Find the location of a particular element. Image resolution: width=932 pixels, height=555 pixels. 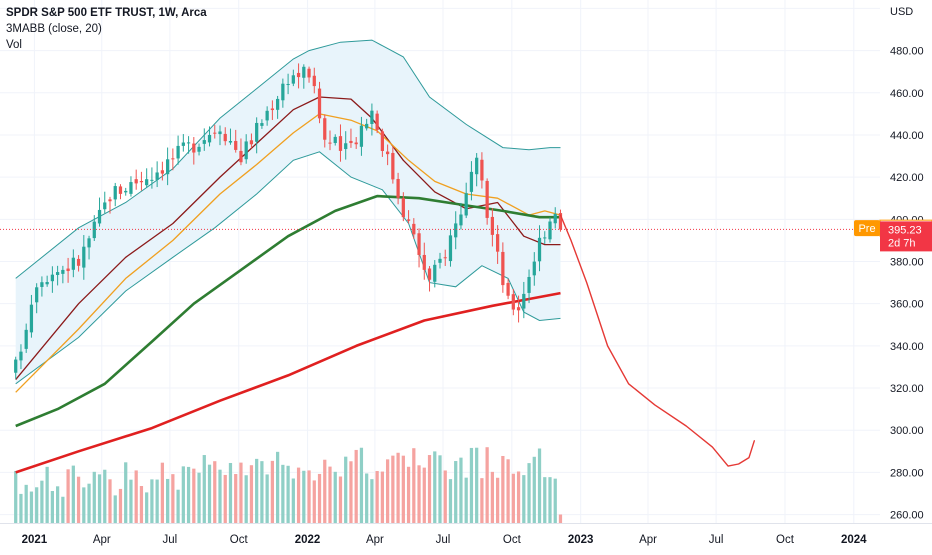

drawing-layer is located at coordinates (657, 340).